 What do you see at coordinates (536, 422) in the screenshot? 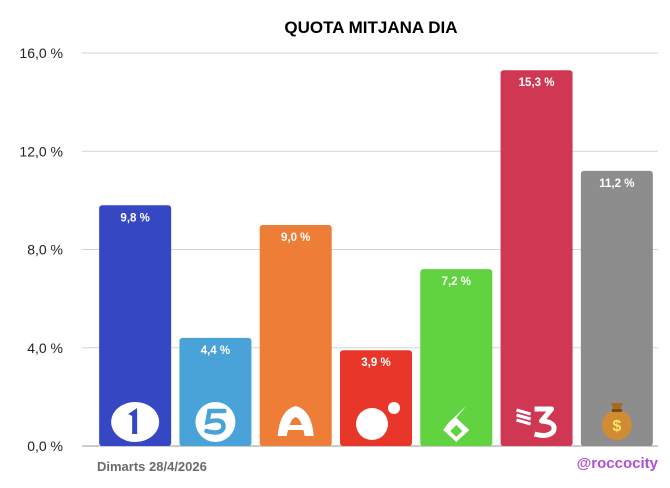
I see `tv3-logo-icon` at bounding box center [536, 422].